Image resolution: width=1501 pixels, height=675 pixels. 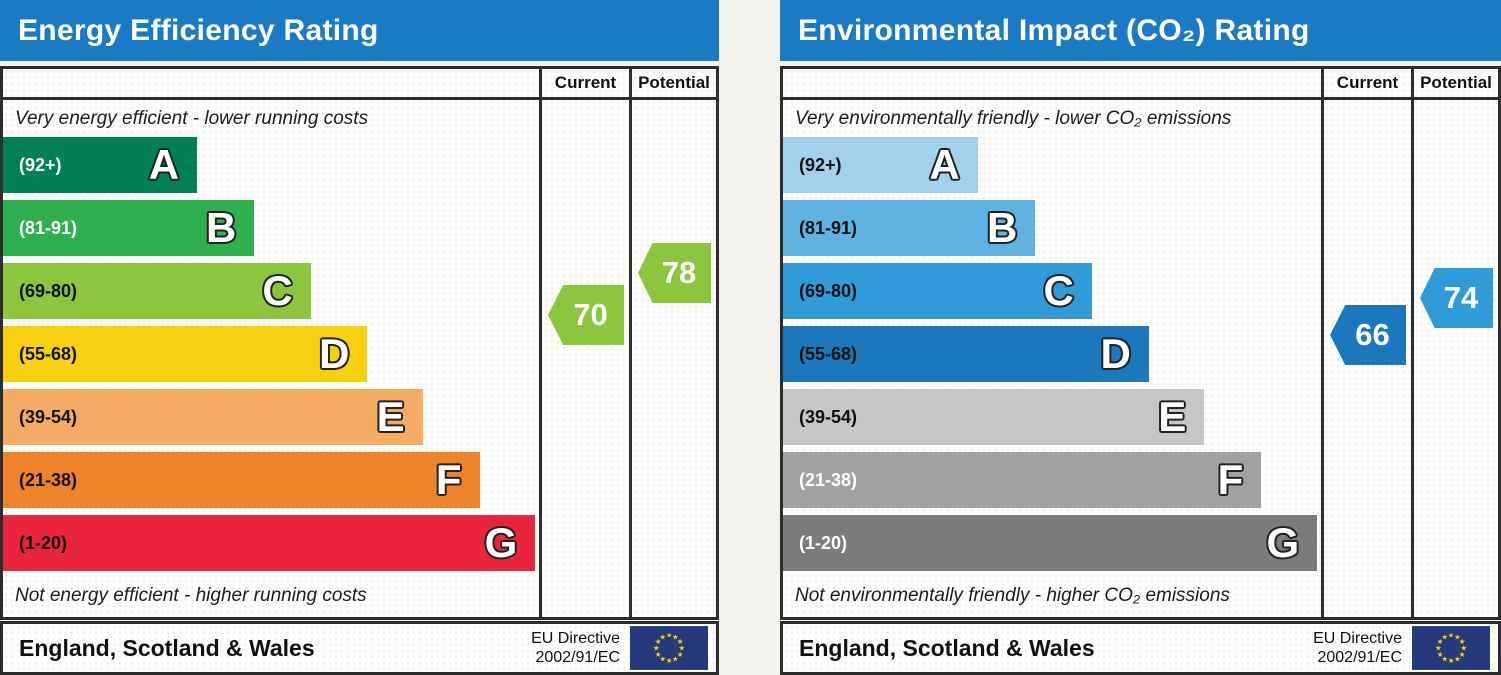 I want to click on current-rating-value: 70, so click(x=590, y=314).